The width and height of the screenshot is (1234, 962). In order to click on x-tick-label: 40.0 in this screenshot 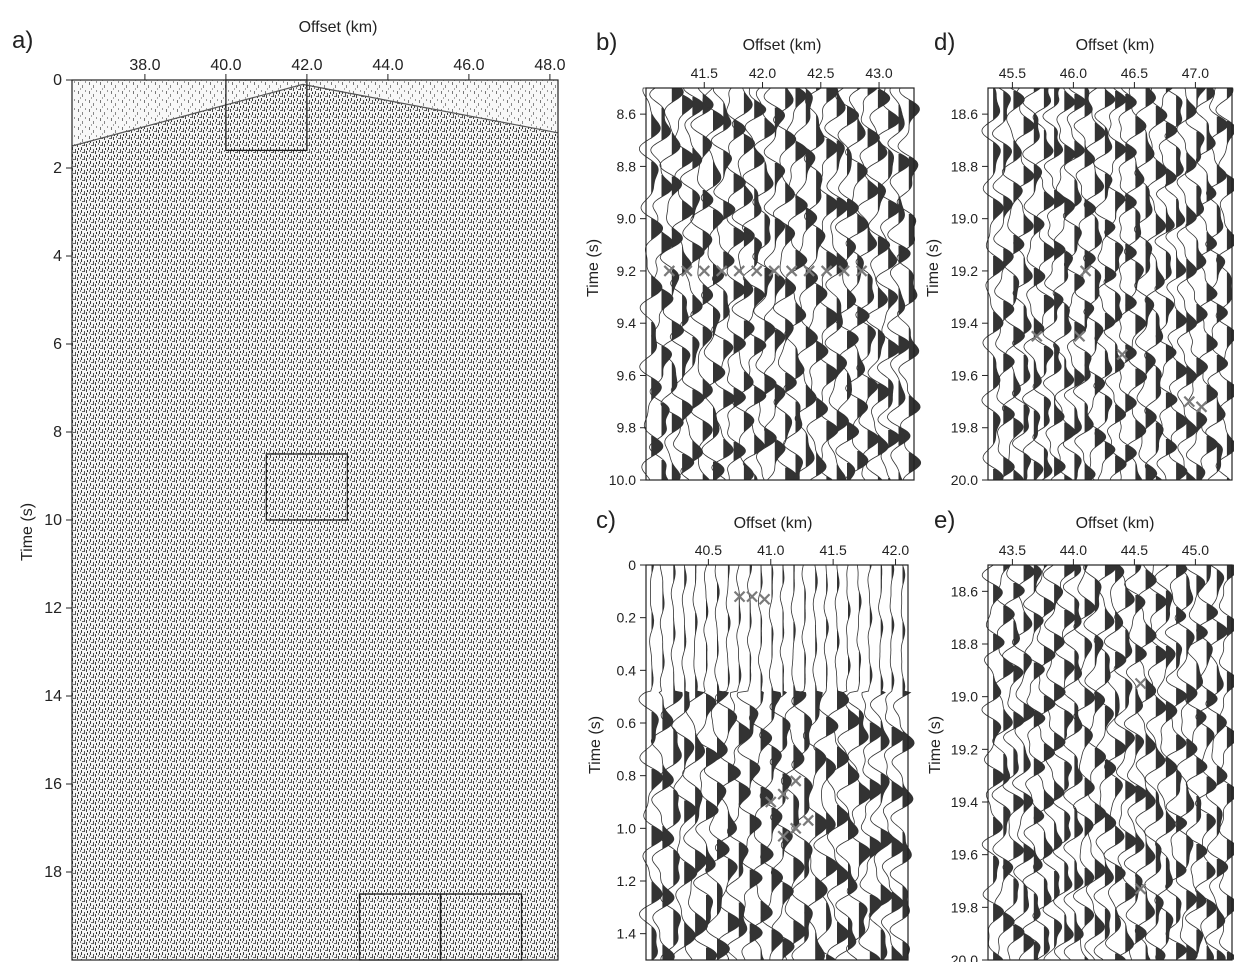, I will do `click(225, 65)`.